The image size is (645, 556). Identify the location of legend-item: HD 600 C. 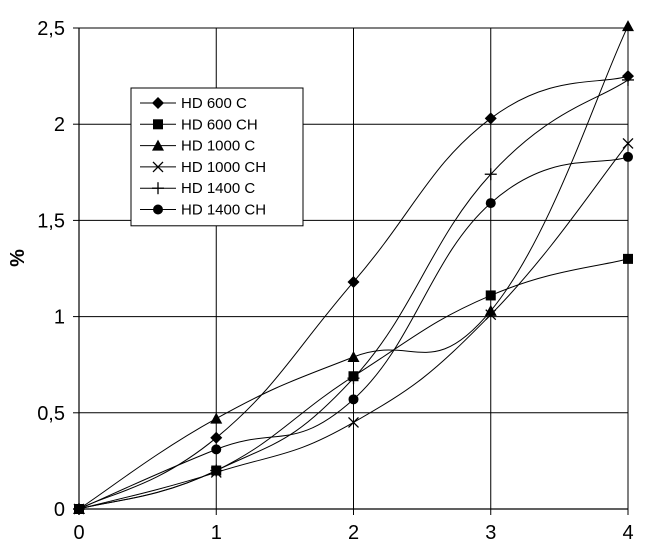
(193, 103).